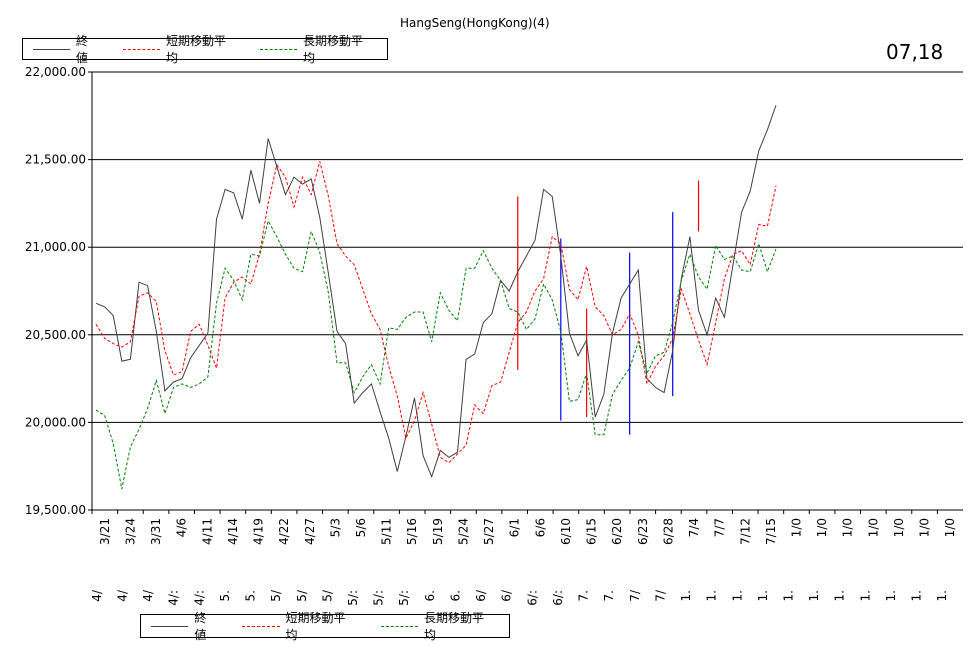 The width and height of the screenshot is (977, 652). What do you see at coordinates (284, 531) in the screenshot?
I see `x-tick-label: 4/22` at bounding box center [284, 531].